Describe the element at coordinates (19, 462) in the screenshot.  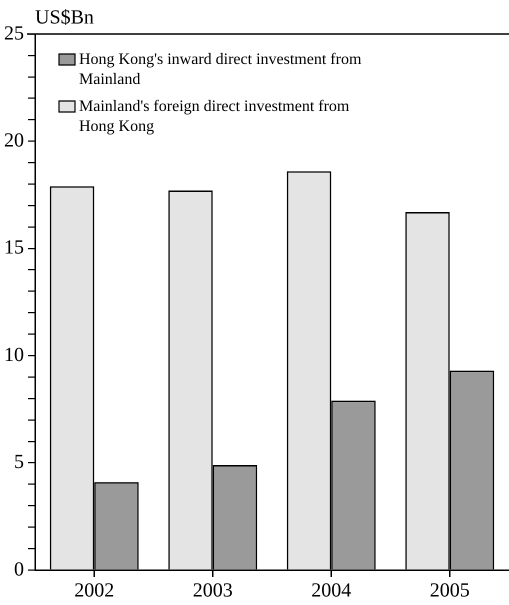
I see `y-tick-label: 5` at that location.